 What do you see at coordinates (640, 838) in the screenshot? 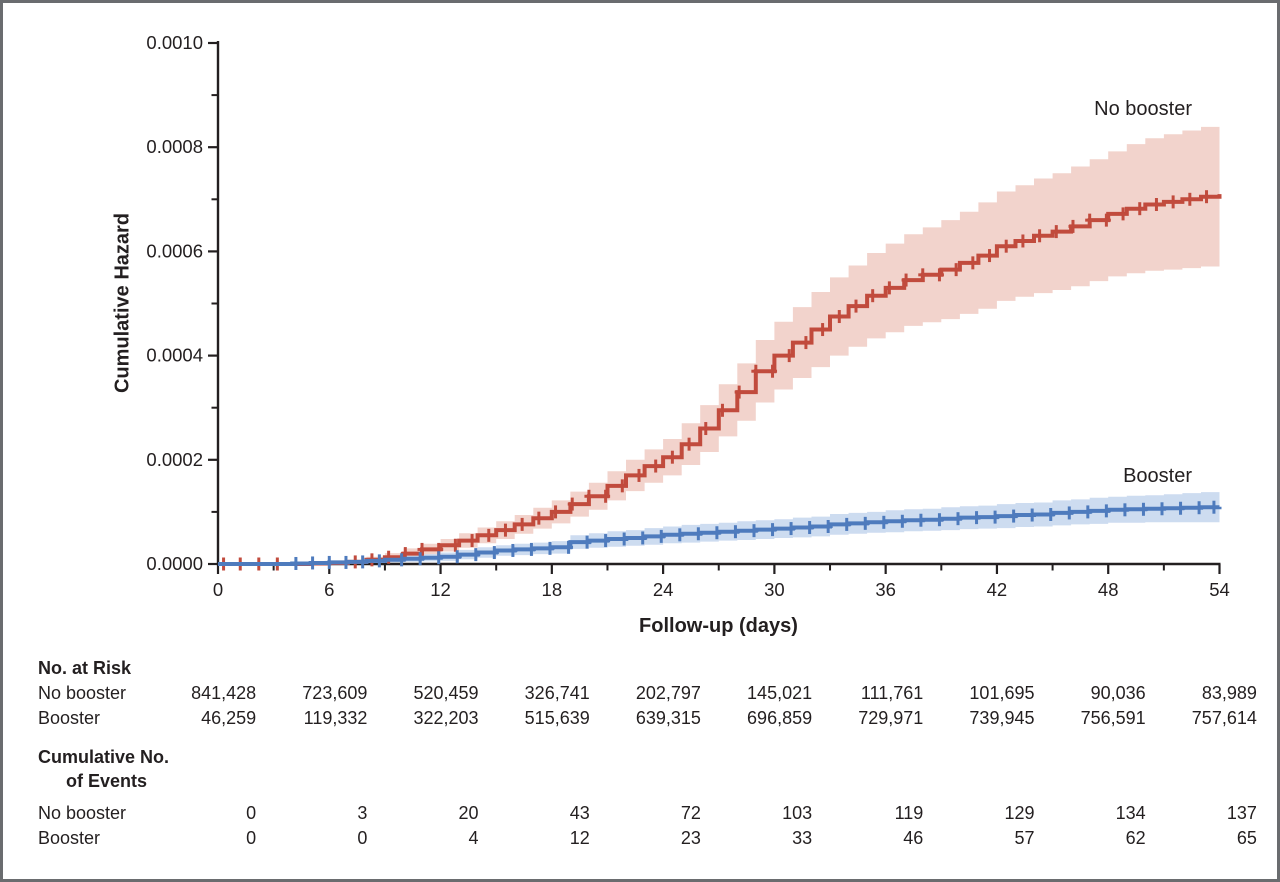
I see `table-row: Booster 0 0 4 12 23 33 46 57 62 65` at bounding box center [640, 838].